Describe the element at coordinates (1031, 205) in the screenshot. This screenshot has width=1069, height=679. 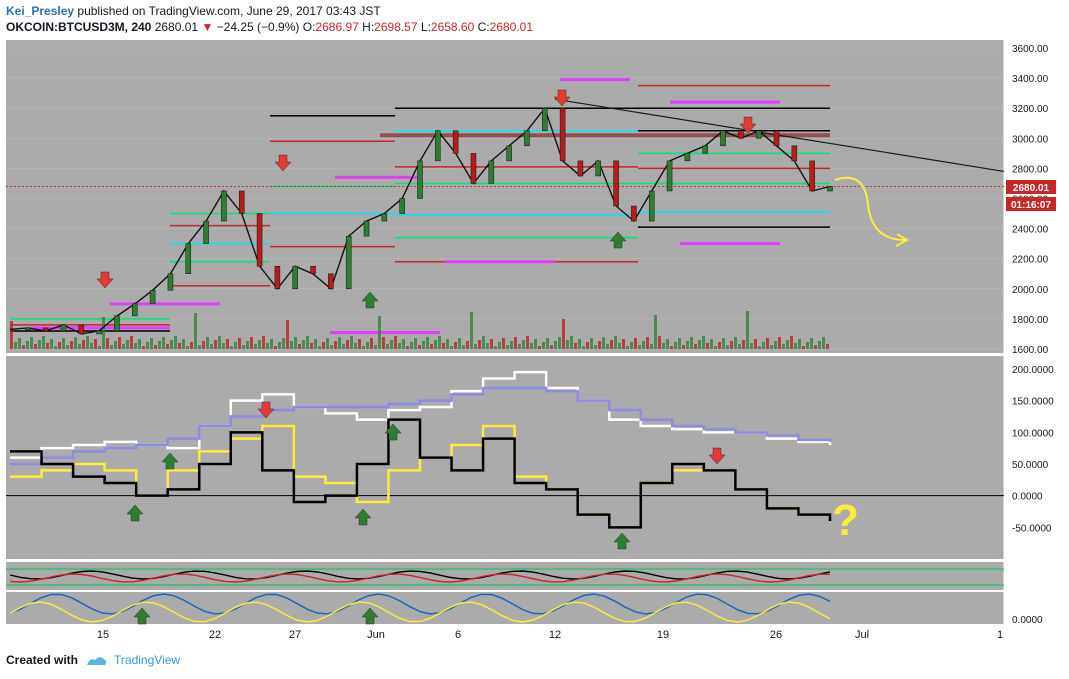
I see `countdown-label: 01:16:07` at that location.